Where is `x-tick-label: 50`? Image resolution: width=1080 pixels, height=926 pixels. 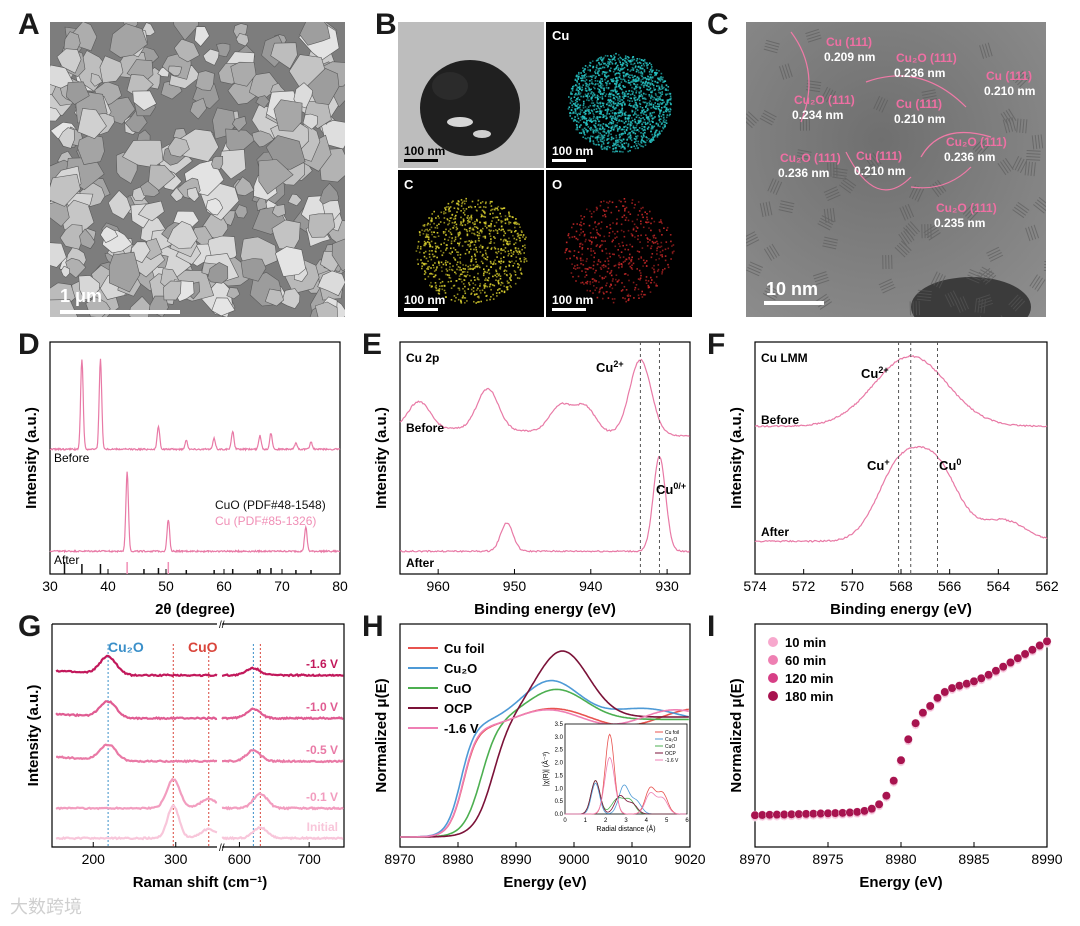 x-tick-label: 50 is located at coordinates (166, 586).